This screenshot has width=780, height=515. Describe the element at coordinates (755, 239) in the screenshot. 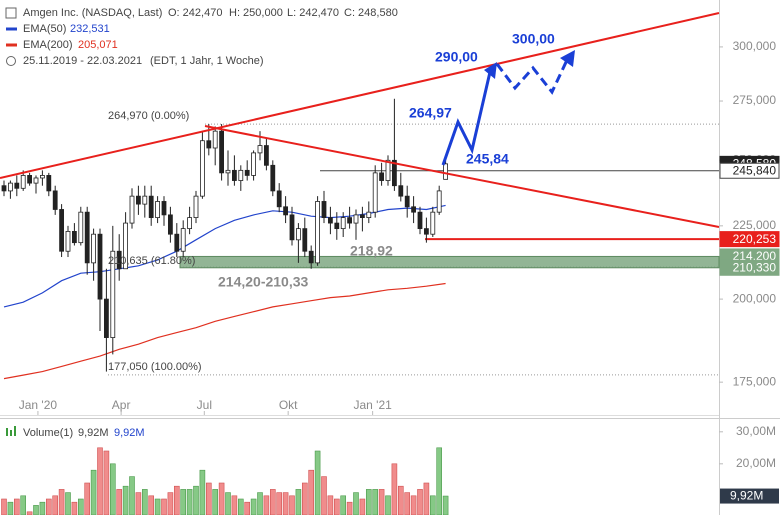

I see `price-badge-label: 220,253` at that location.